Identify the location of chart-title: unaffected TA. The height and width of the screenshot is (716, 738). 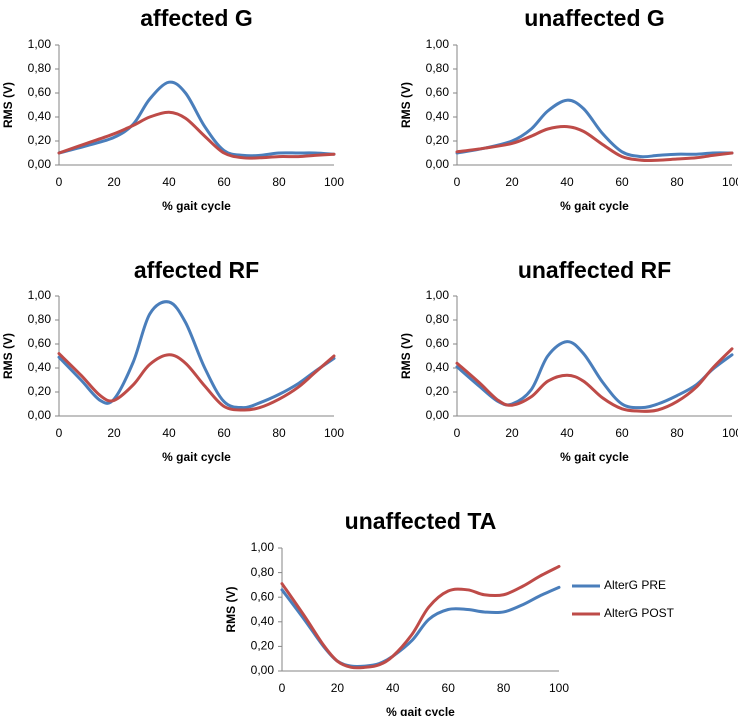
(421, 521).